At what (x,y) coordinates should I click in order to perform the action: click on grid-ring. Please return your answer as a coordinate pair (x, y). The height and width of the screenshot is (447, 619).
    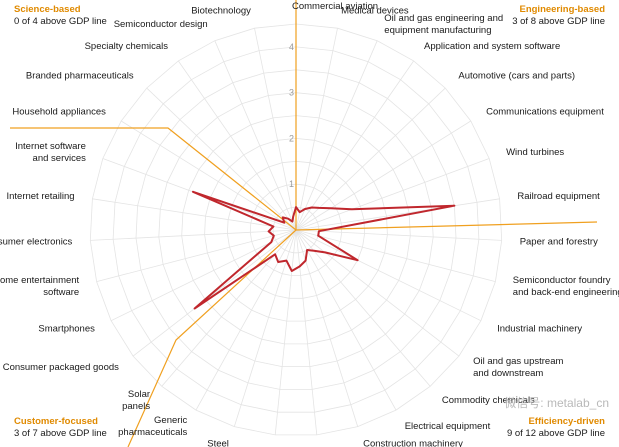
    Looking at the image, I should click on (296, 229).